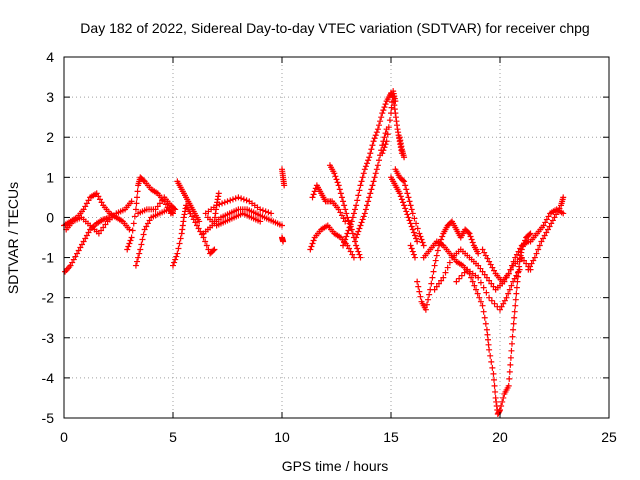 Image resolution: width=640 pixels, height=480 pixels. What do you see at coordinates (391, 437) in the screenshot?
I see `x-tick-label: 15` at bounding box center [391, 437].